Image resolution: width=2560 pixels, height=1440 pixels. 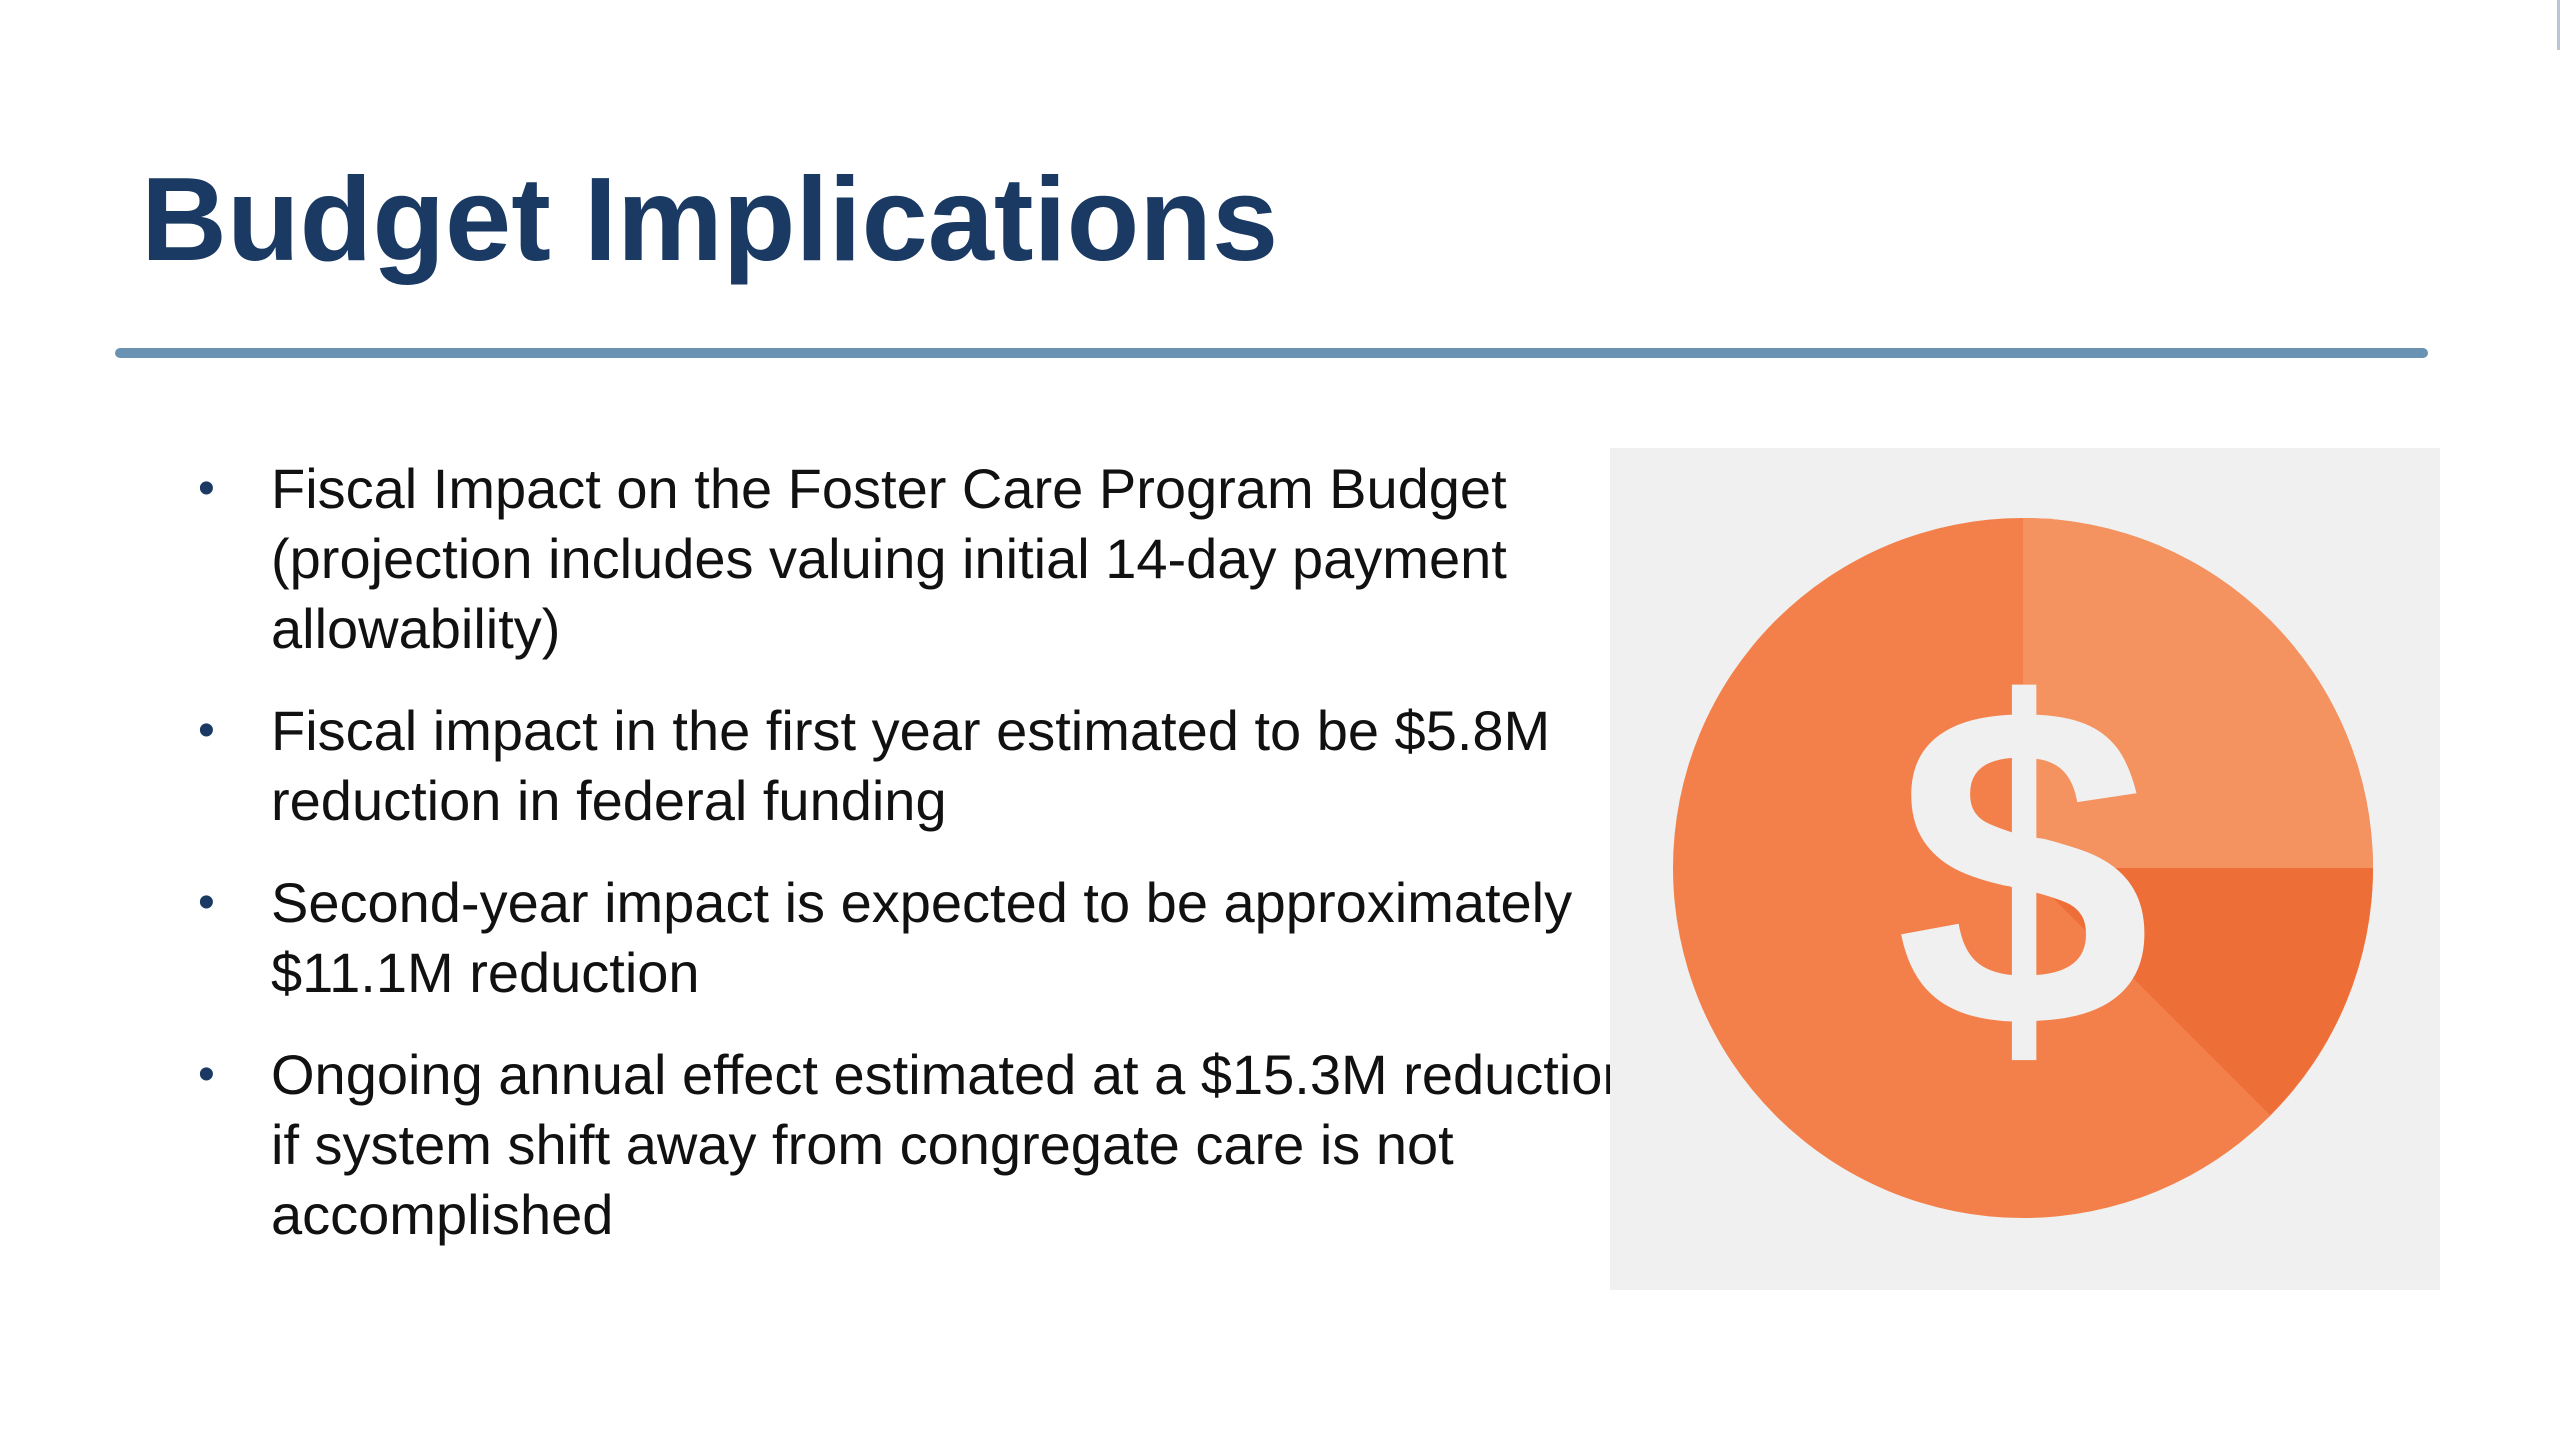 What do you see at coordinates (710, 219) in the screenshot?
I see `slide-title: Budget Implications` at bounding box center [710, 219].